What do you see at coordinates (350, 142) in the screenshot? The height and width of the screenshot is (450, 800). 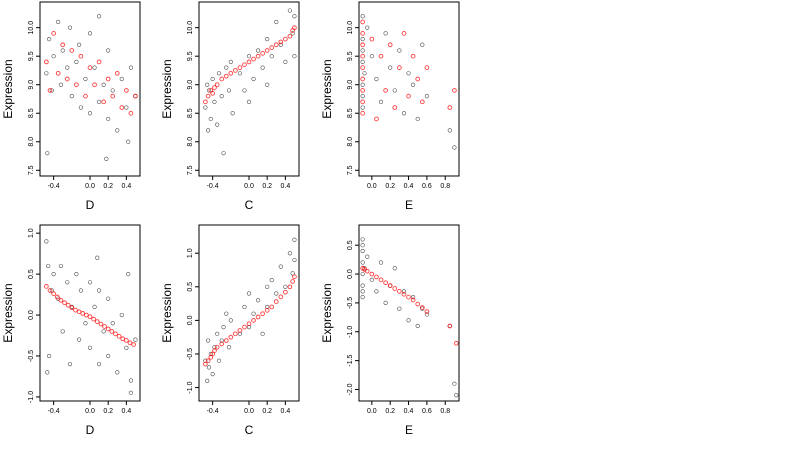 I see `y-tick-label: 8.0` at bounding box center [350, 142].